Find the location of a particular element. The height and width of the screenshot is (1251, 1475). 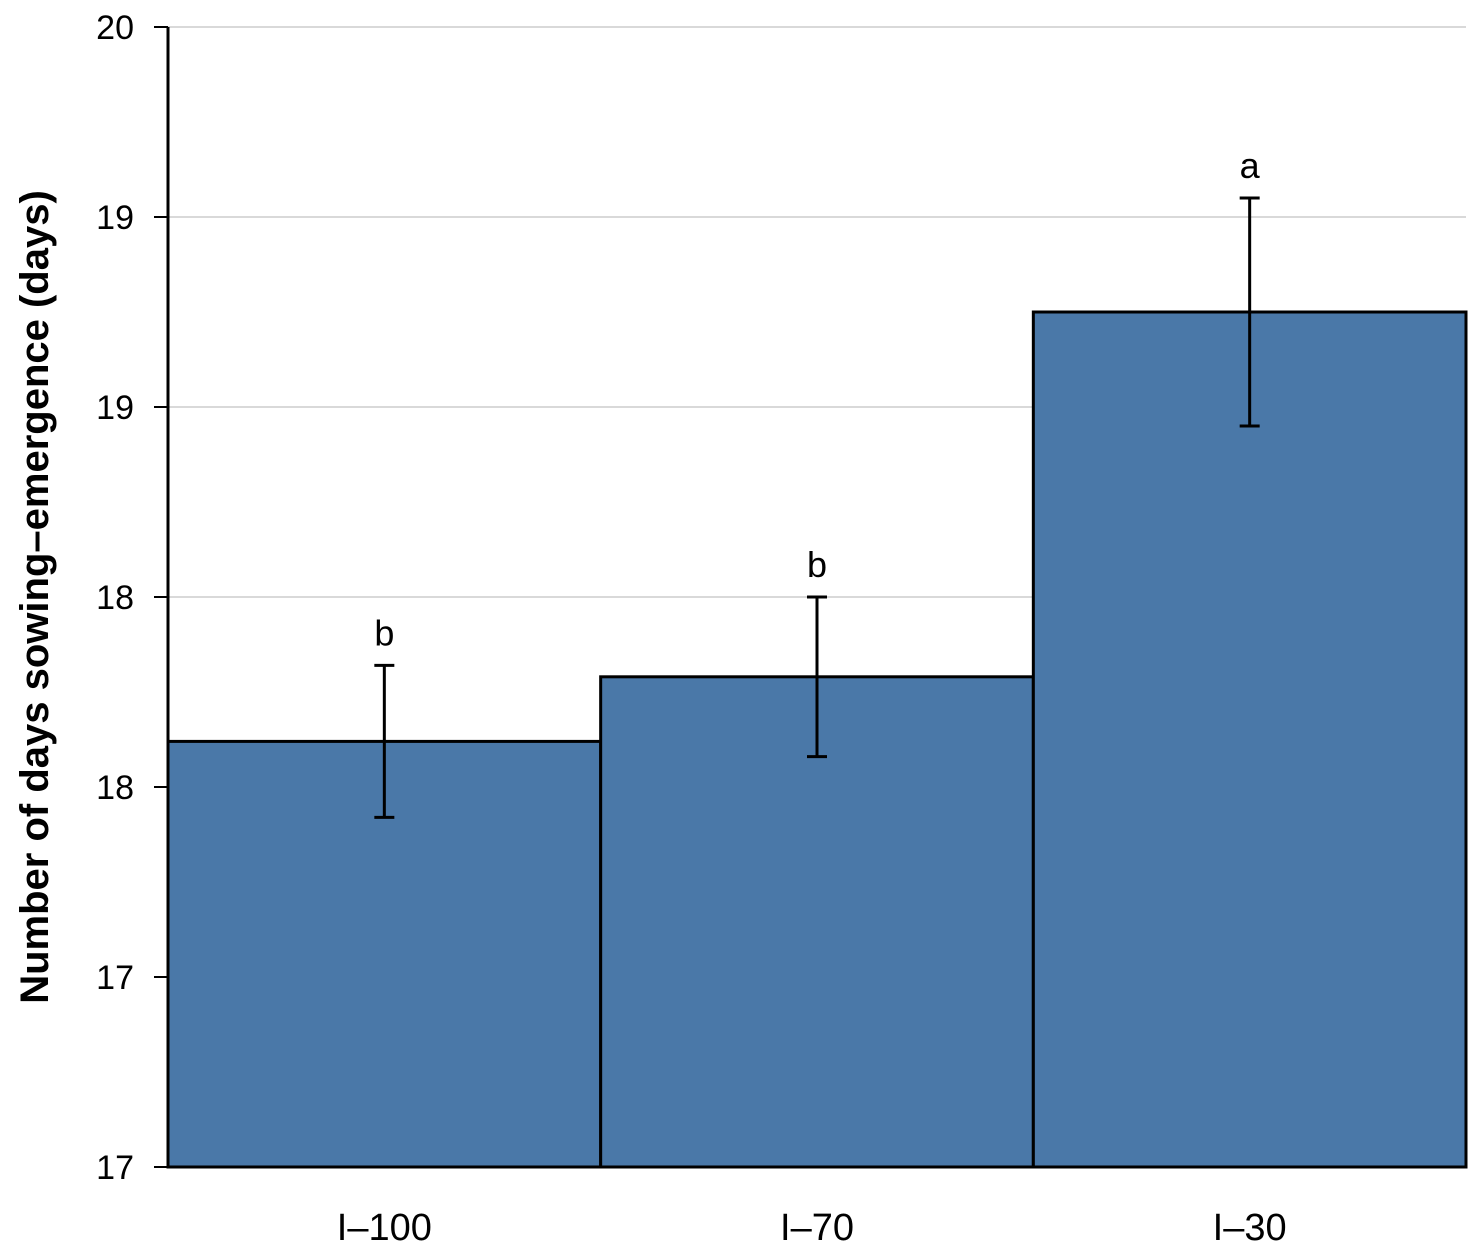

x-tick-labels: I–100 I–70 I–30 is located at coordinates (812, 1228).